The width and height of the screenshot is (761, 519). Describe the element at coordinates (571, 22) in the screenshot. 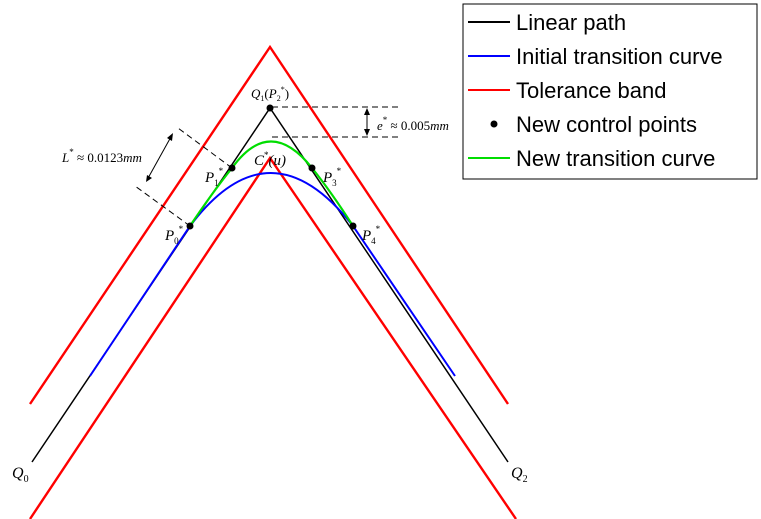

I see `legend-label-linear-path: Linear path` at that location.